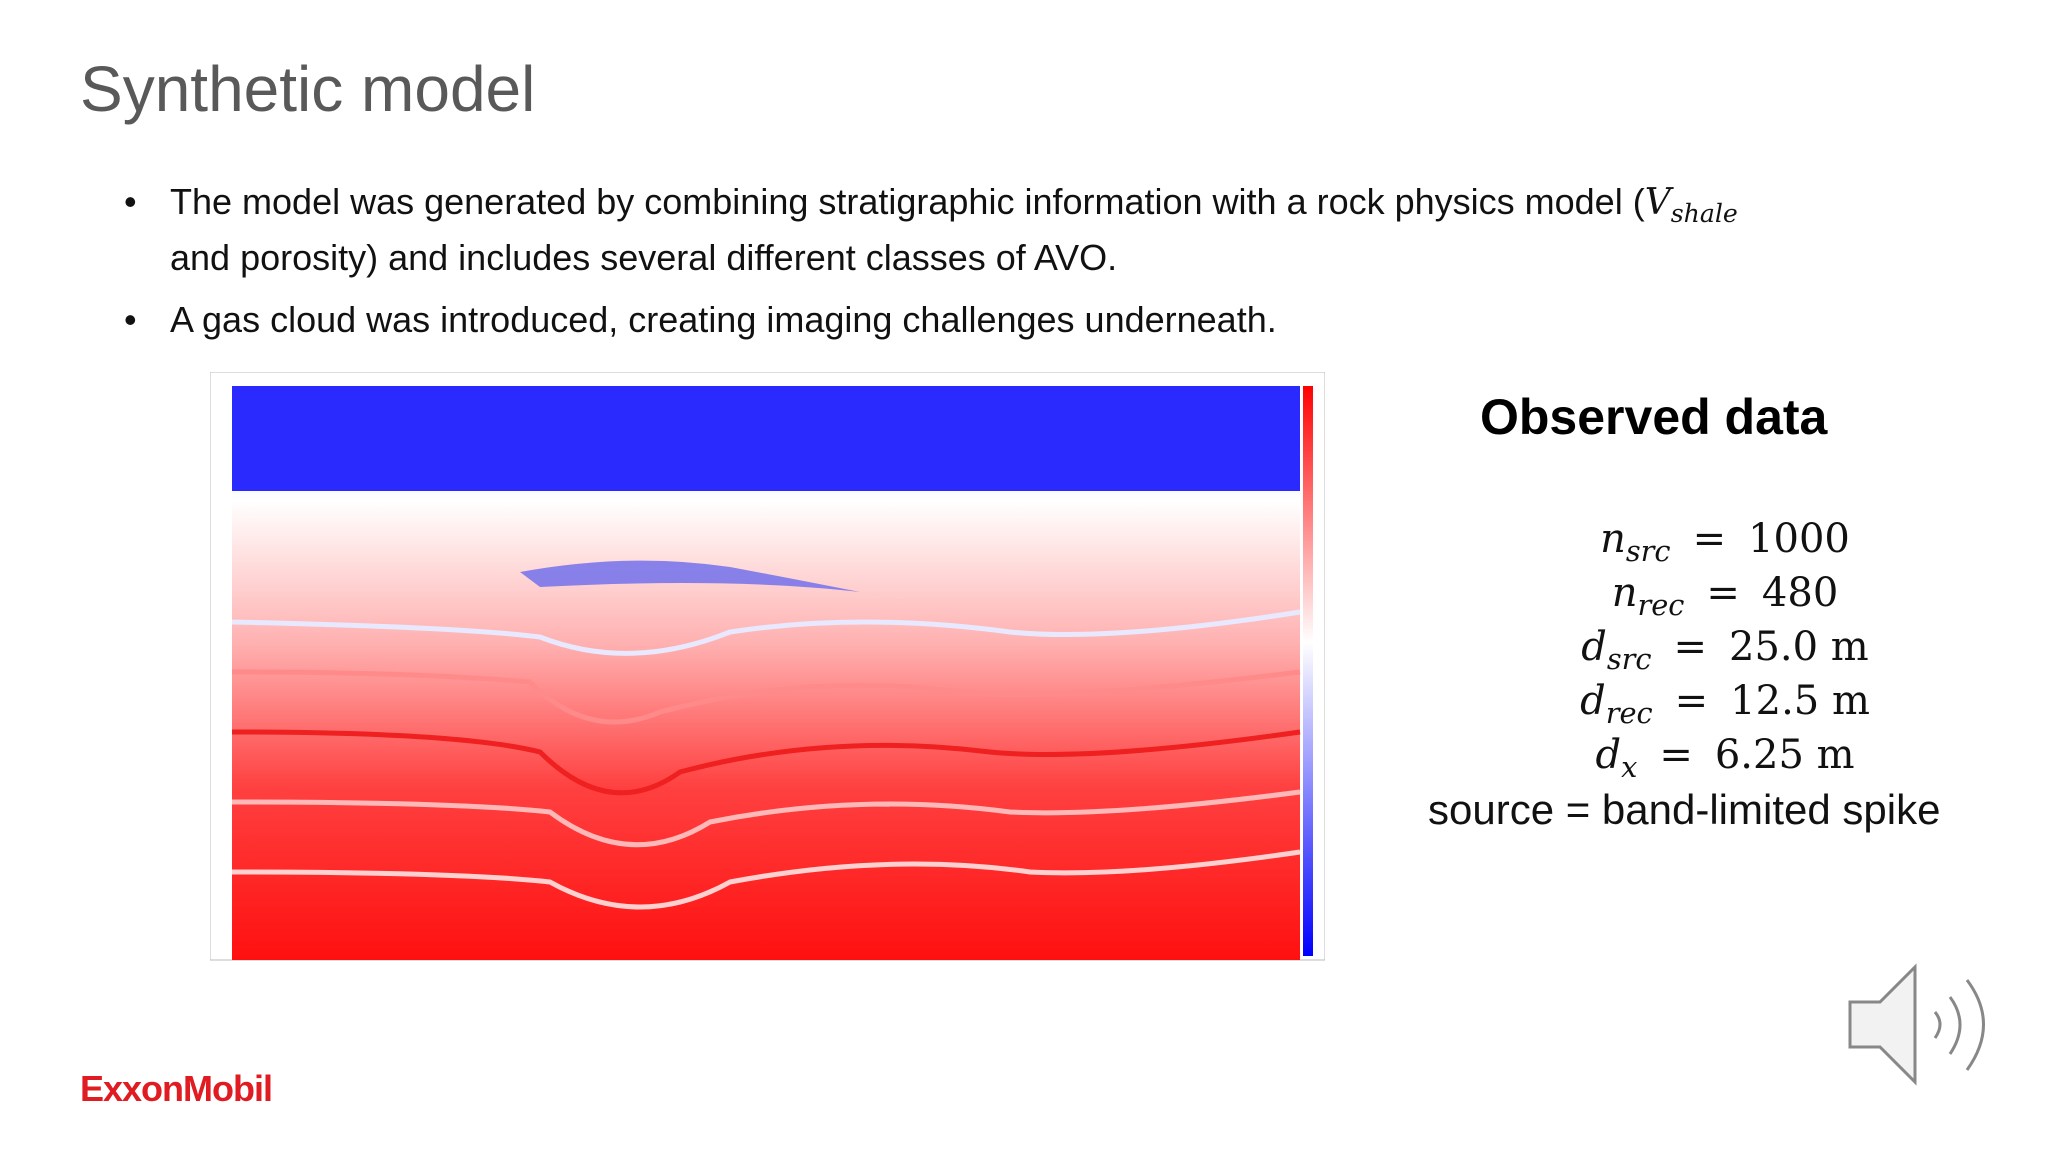 This screenshot has height=1152, width=2048. I want to click on audio-icon, so click(1925, 1027).